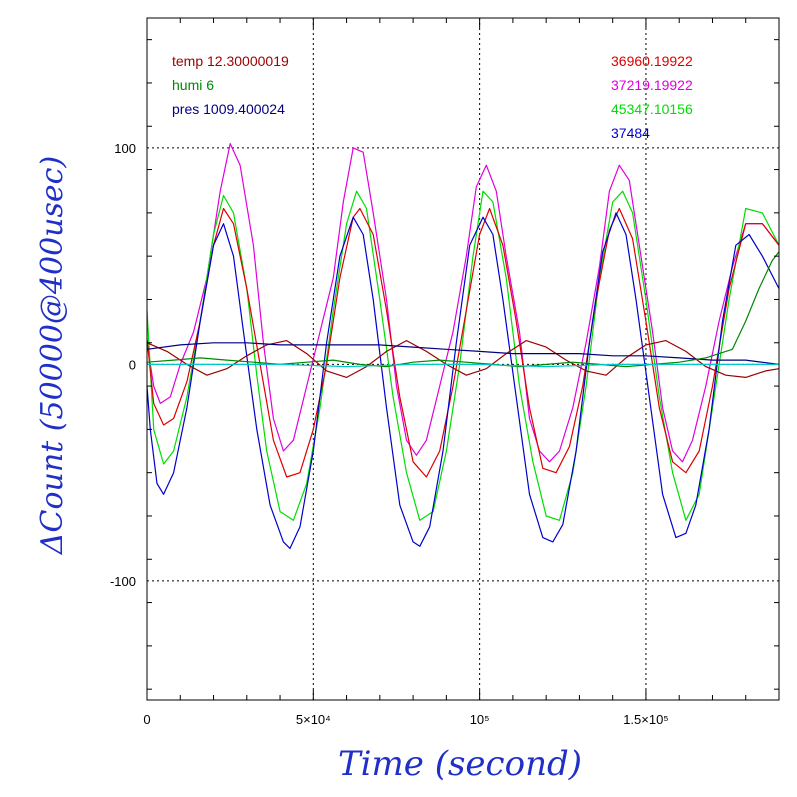 Image resolution: width=797 pixels, height=797 pixels. I want to click on x-tick-label: 10⁵, so click(480, 719).